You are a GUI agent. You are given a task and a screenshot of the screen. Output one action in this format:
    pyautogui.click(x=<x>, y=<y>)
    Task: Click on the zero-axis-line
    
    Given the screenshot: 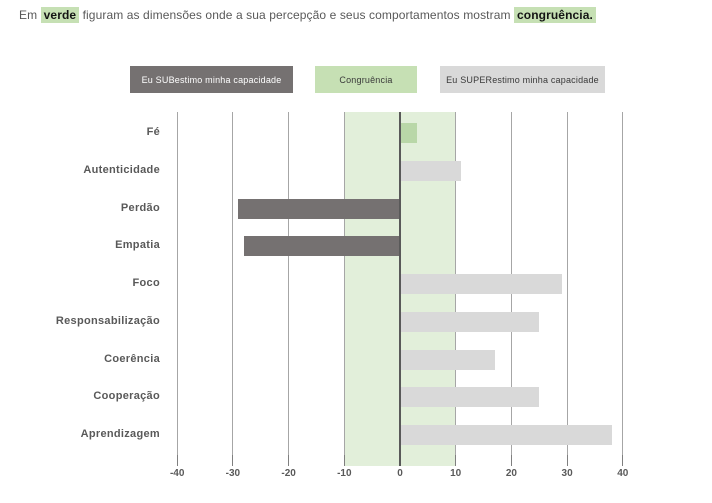 What is the action you would take?
    pyautogui.click(x=400, y=289)
    